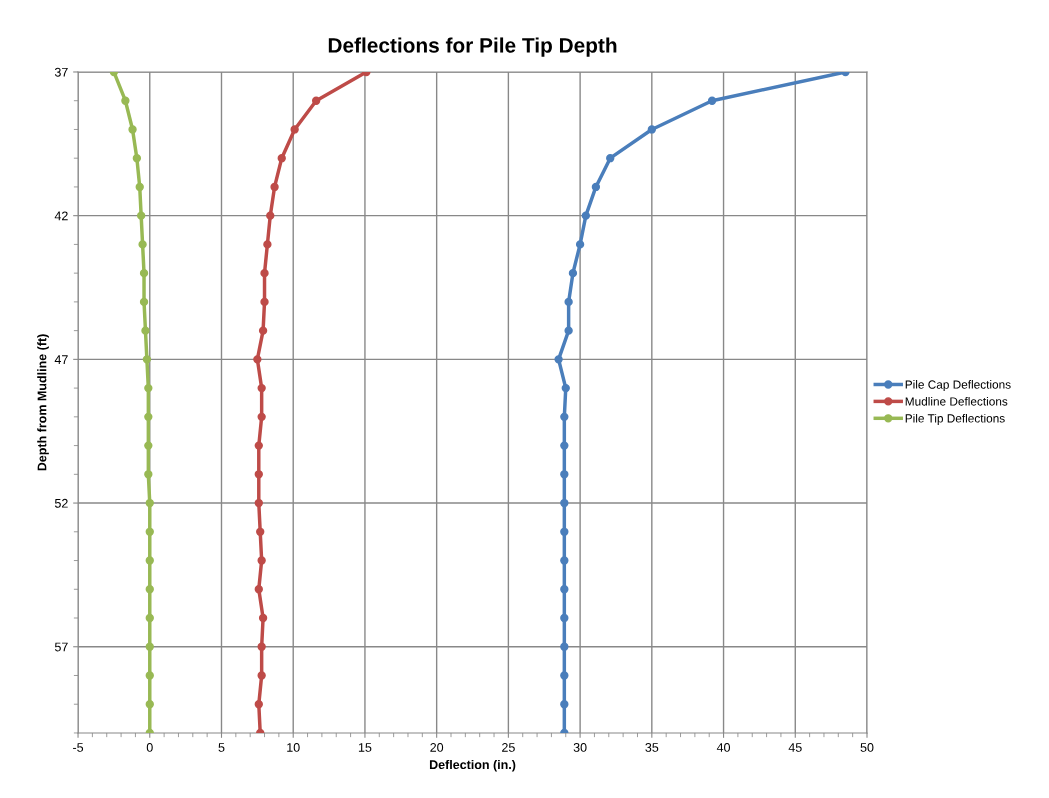 The height and width of the screenshot is (798, 1049). I want to click on y-tick-label: 42, so click(61, 216).